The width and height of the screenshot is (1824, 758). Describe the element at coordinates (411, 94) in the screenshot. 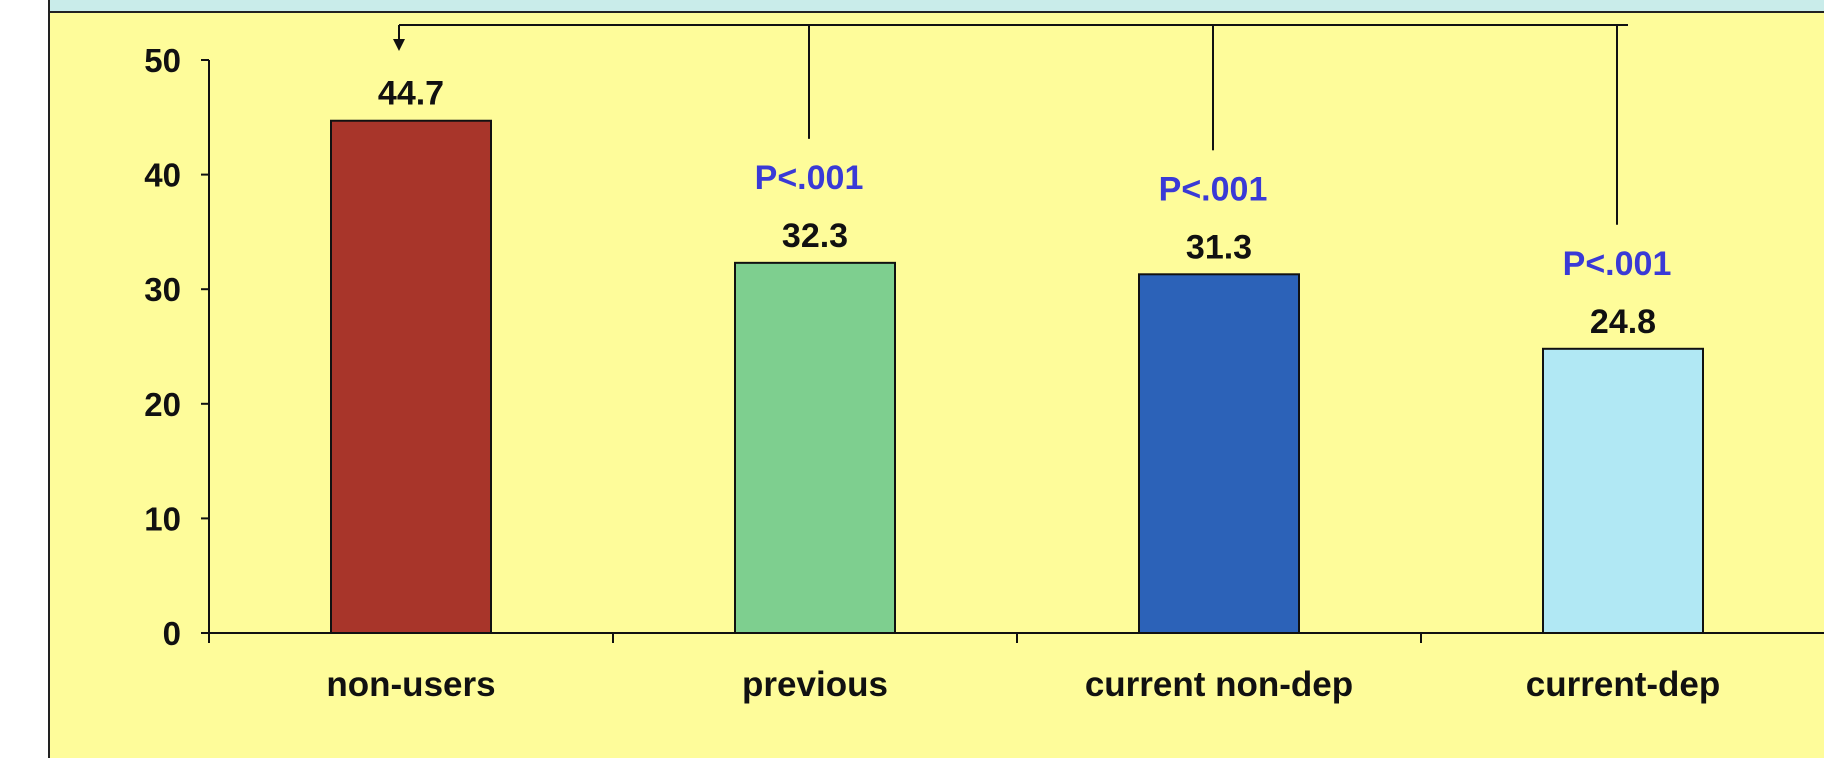

I see `value-label: 44.7` at that location.